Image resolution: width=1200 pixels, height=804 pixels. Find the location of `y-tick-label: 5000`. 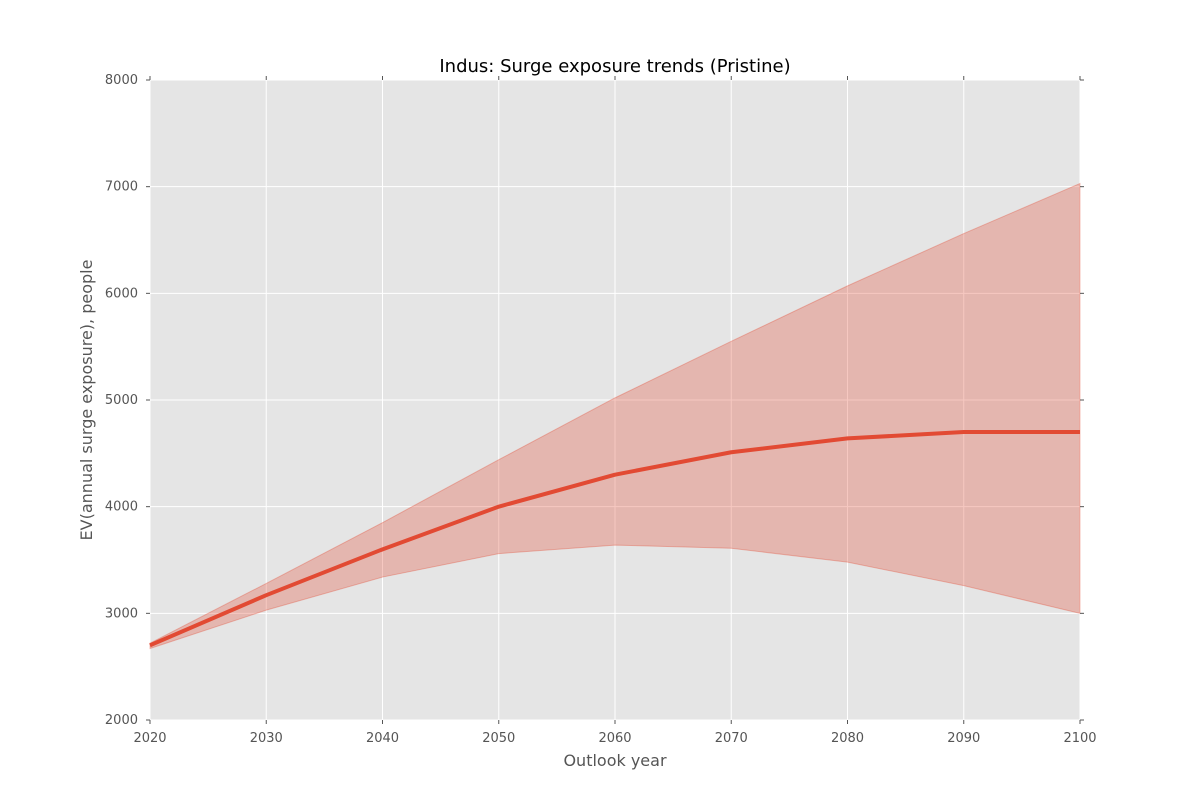

y-tick-label: 5000 is located at coordinates (121, 400).